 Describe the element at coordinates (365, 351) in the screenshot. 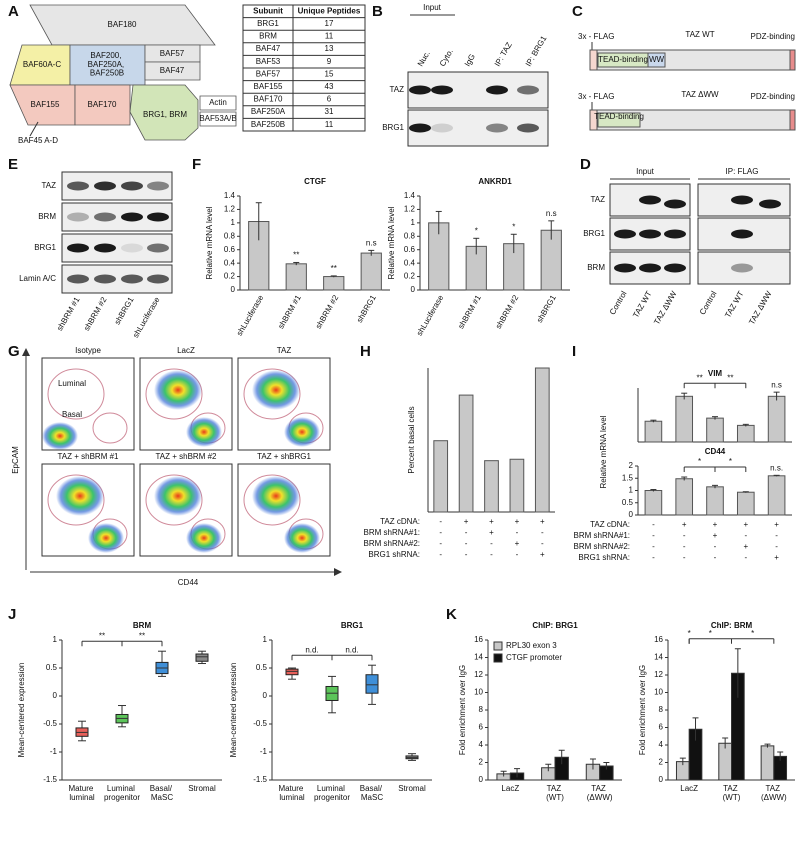

I see `panel-label: H` at that location.